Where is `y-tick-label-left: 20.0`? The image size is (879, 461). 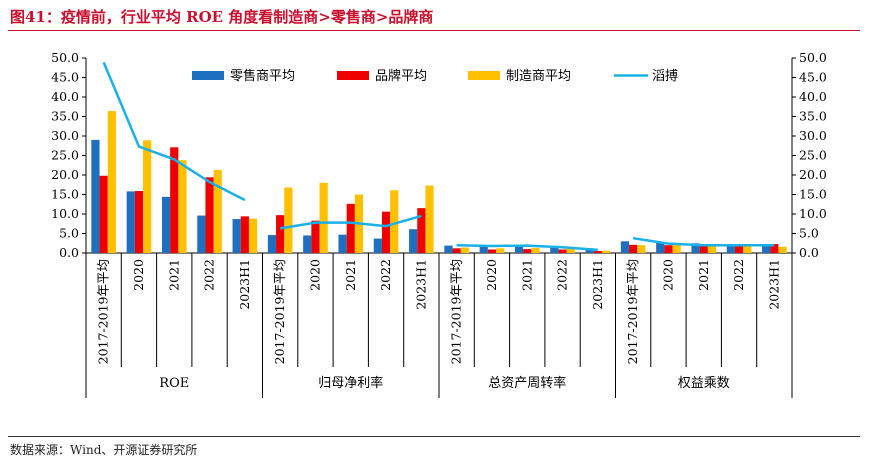
y-tick-label-left: 20.0 is located at coordinates (65, 174).